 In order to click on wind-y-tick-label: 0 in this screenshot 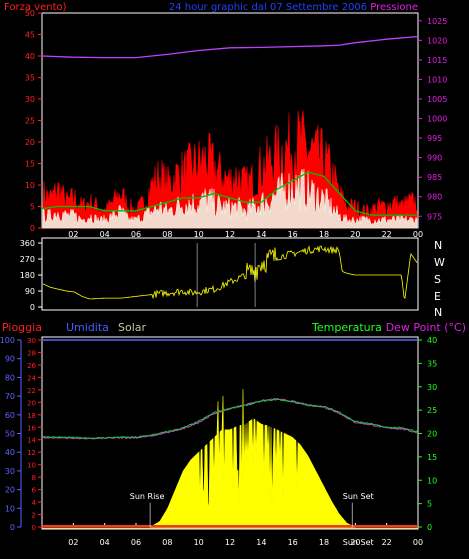, I will do `click(32, 228)`.